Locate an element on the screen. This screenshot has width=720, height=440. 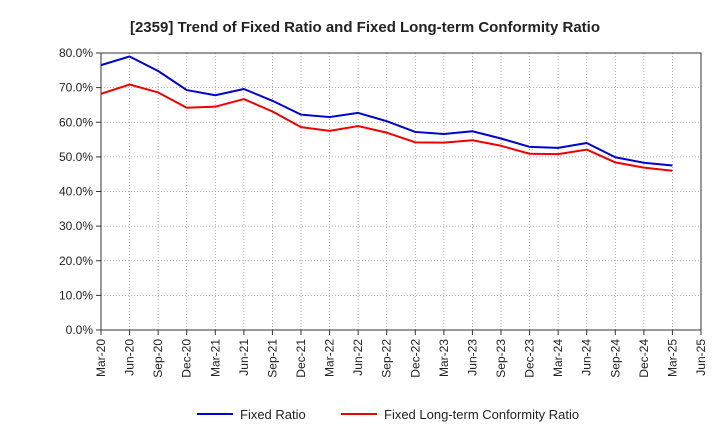
x-tick-label: Jun-24 is located at coordinates (587, 357).